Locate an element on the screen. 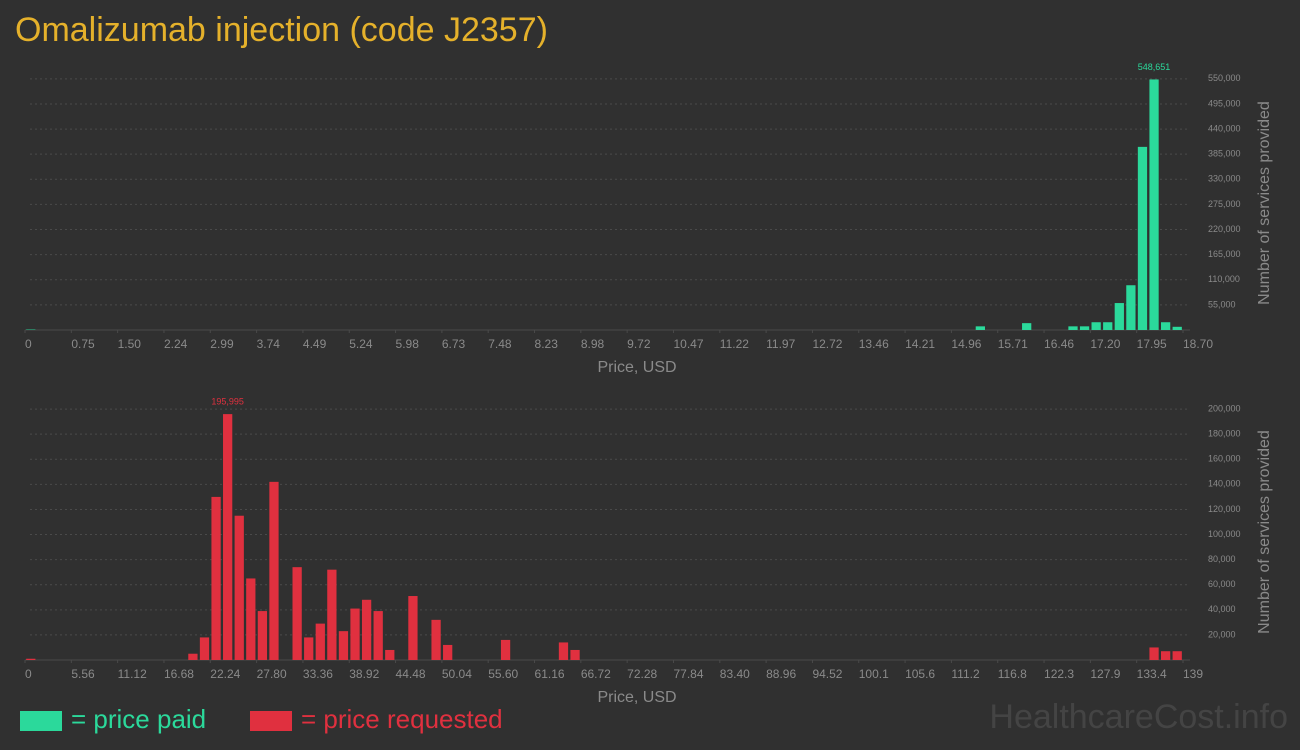 This screenshot has height=750, width=1300. x-tick-label: 17.20 is located at coordinates (1105, 344).